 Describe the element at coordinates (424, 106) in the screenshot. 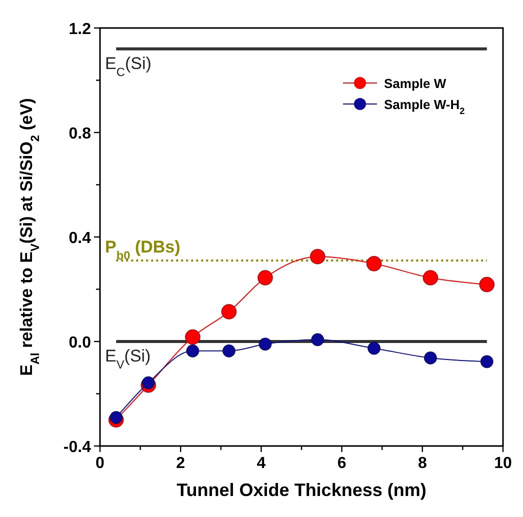

I see `legend-label: Sample W-H$_{2}$` at that location.